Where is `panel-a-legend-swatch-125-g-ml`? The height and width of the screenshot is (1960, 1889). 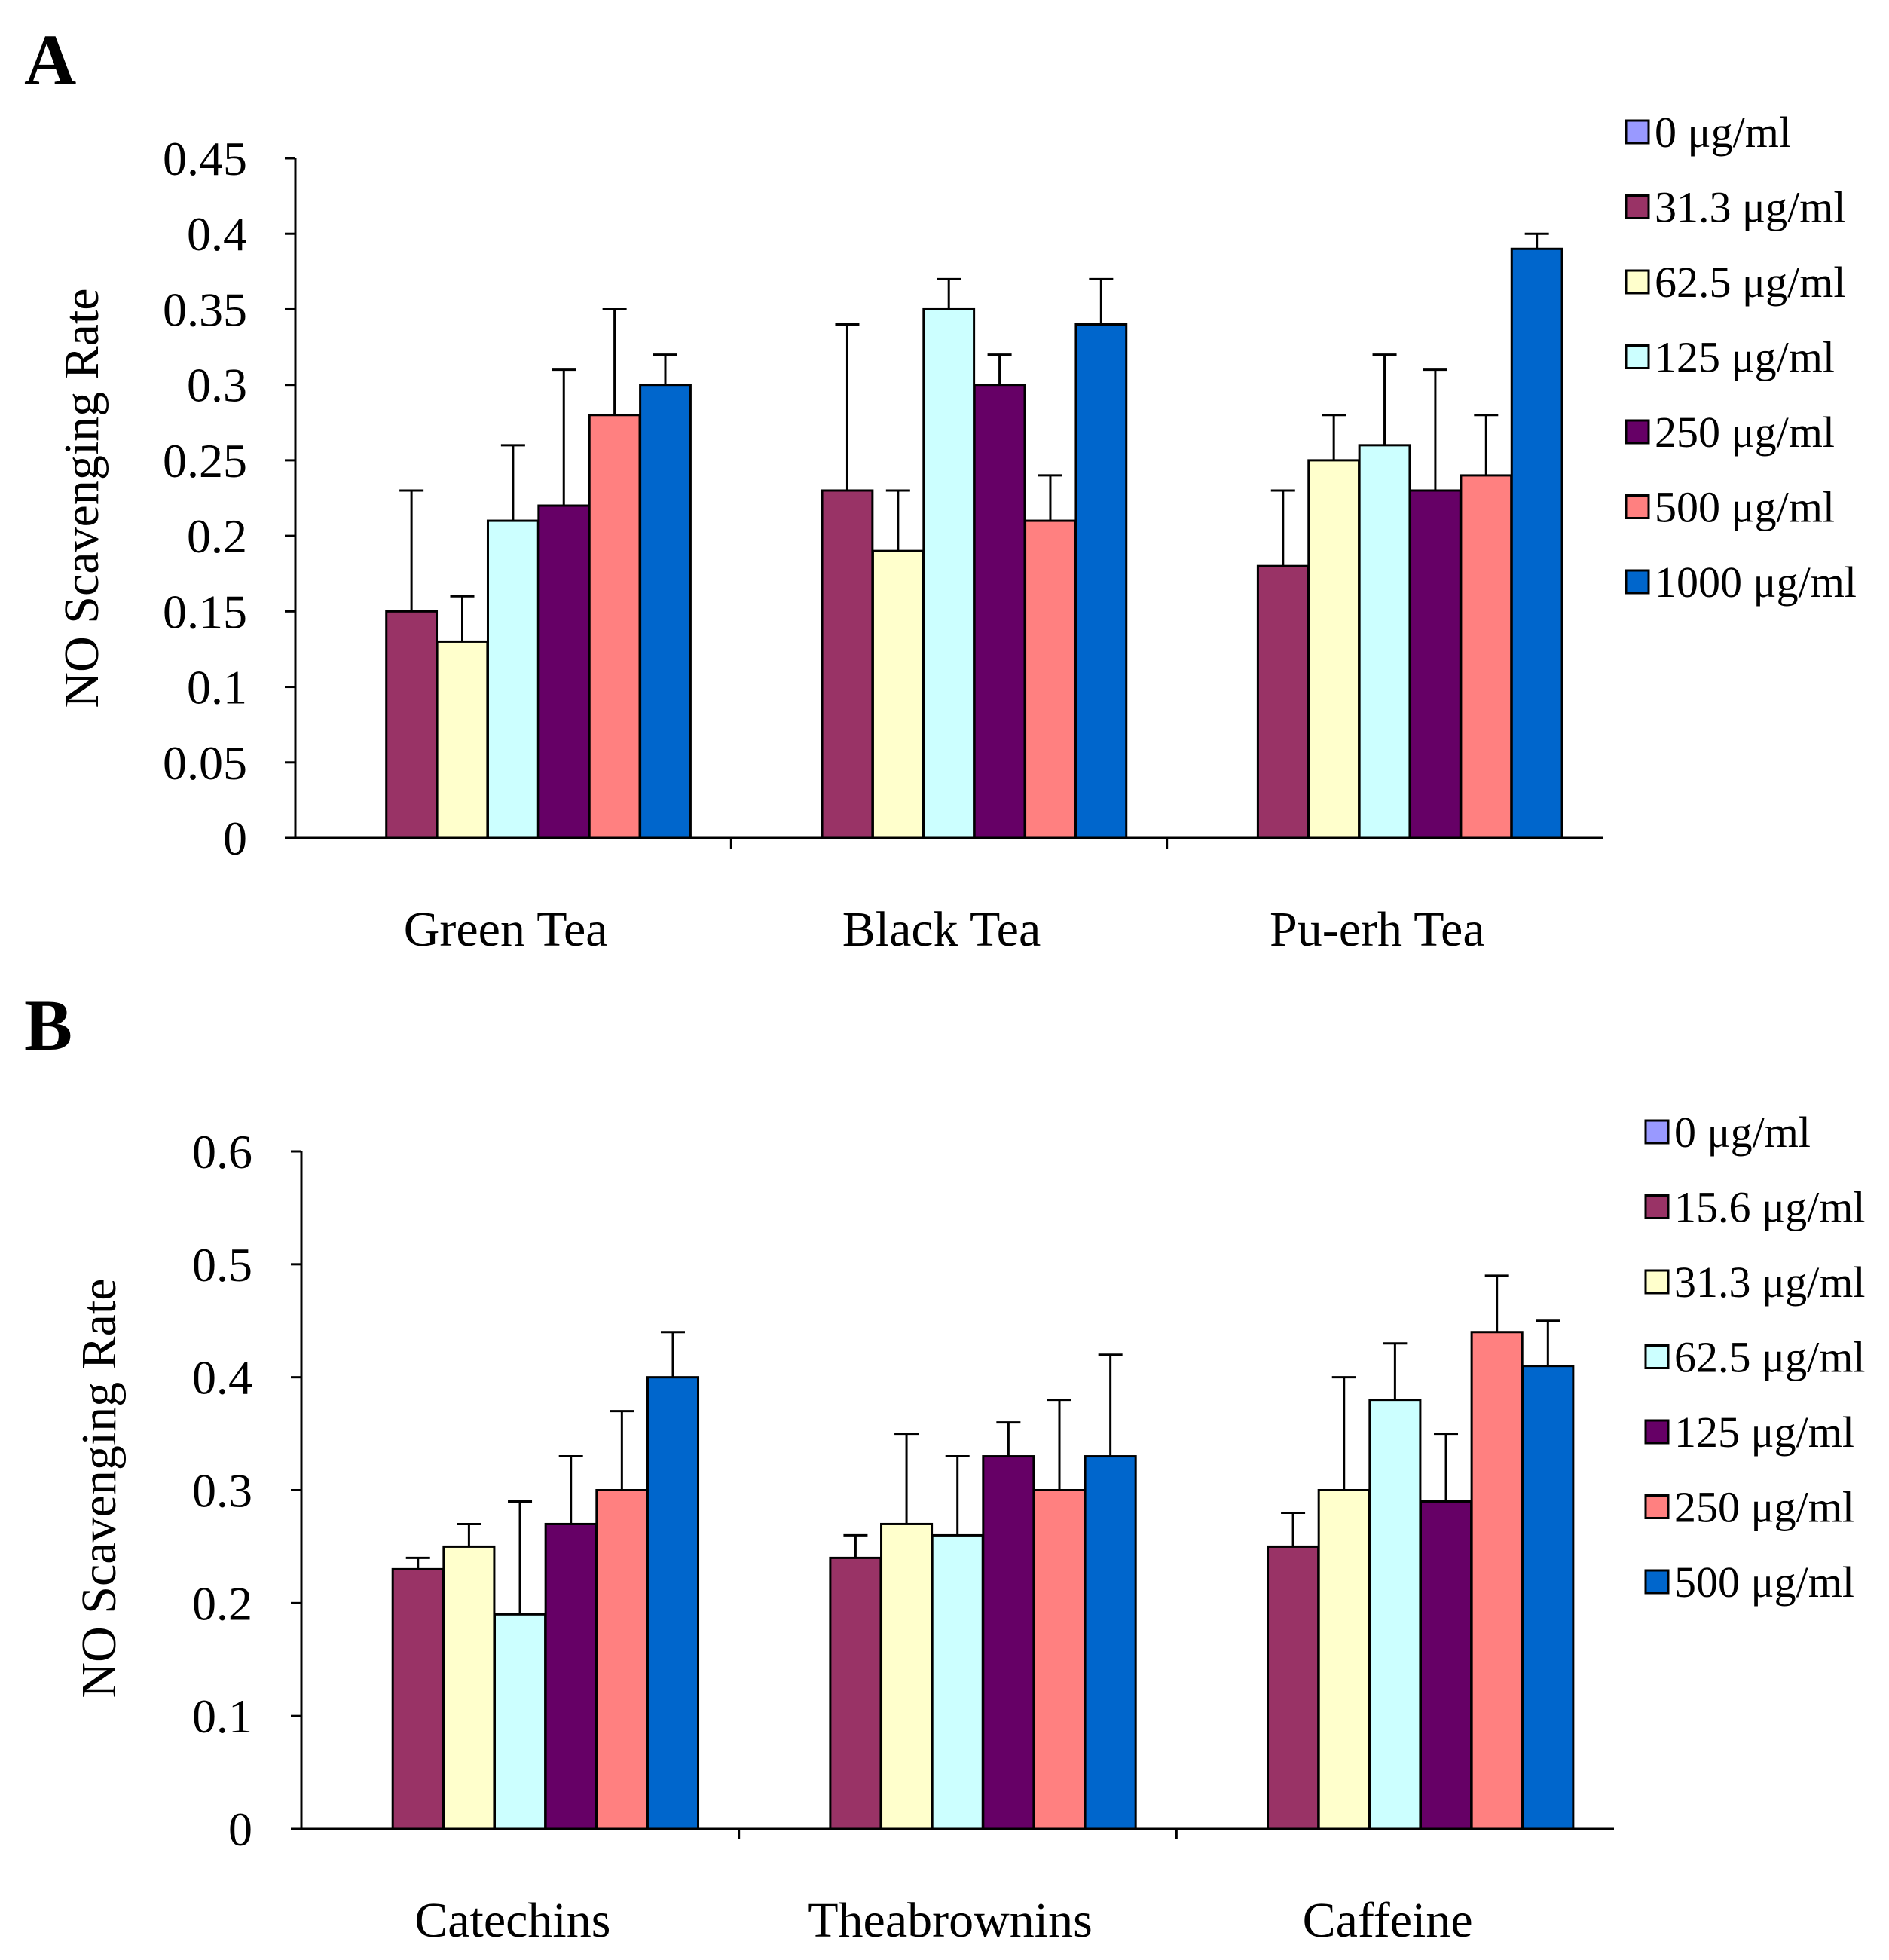
panel-a-legend-swatch-125-g-ml is located at coordinates (1637, 356).